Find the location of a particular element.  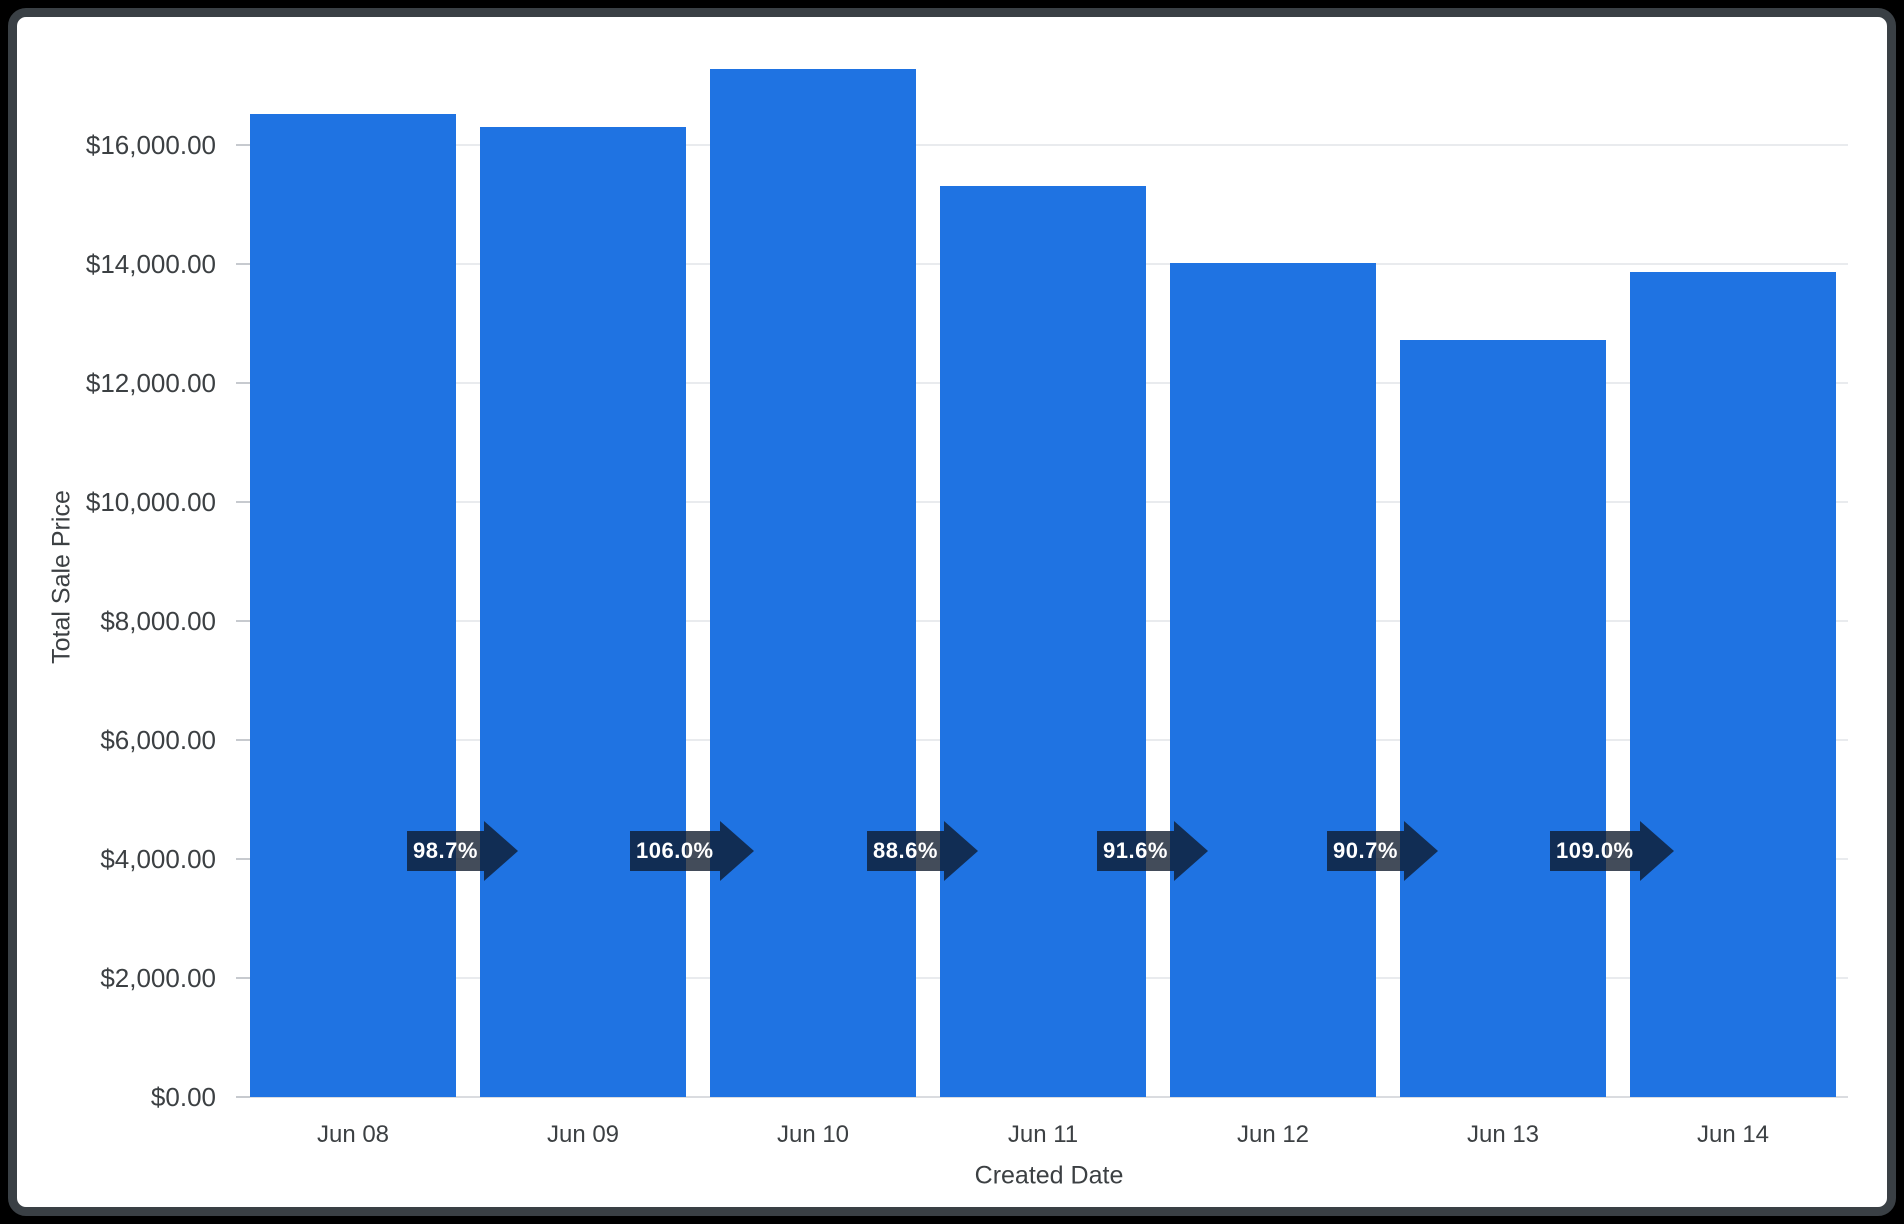

growth-badge: 88.6% is located at coordinates (922, 851).